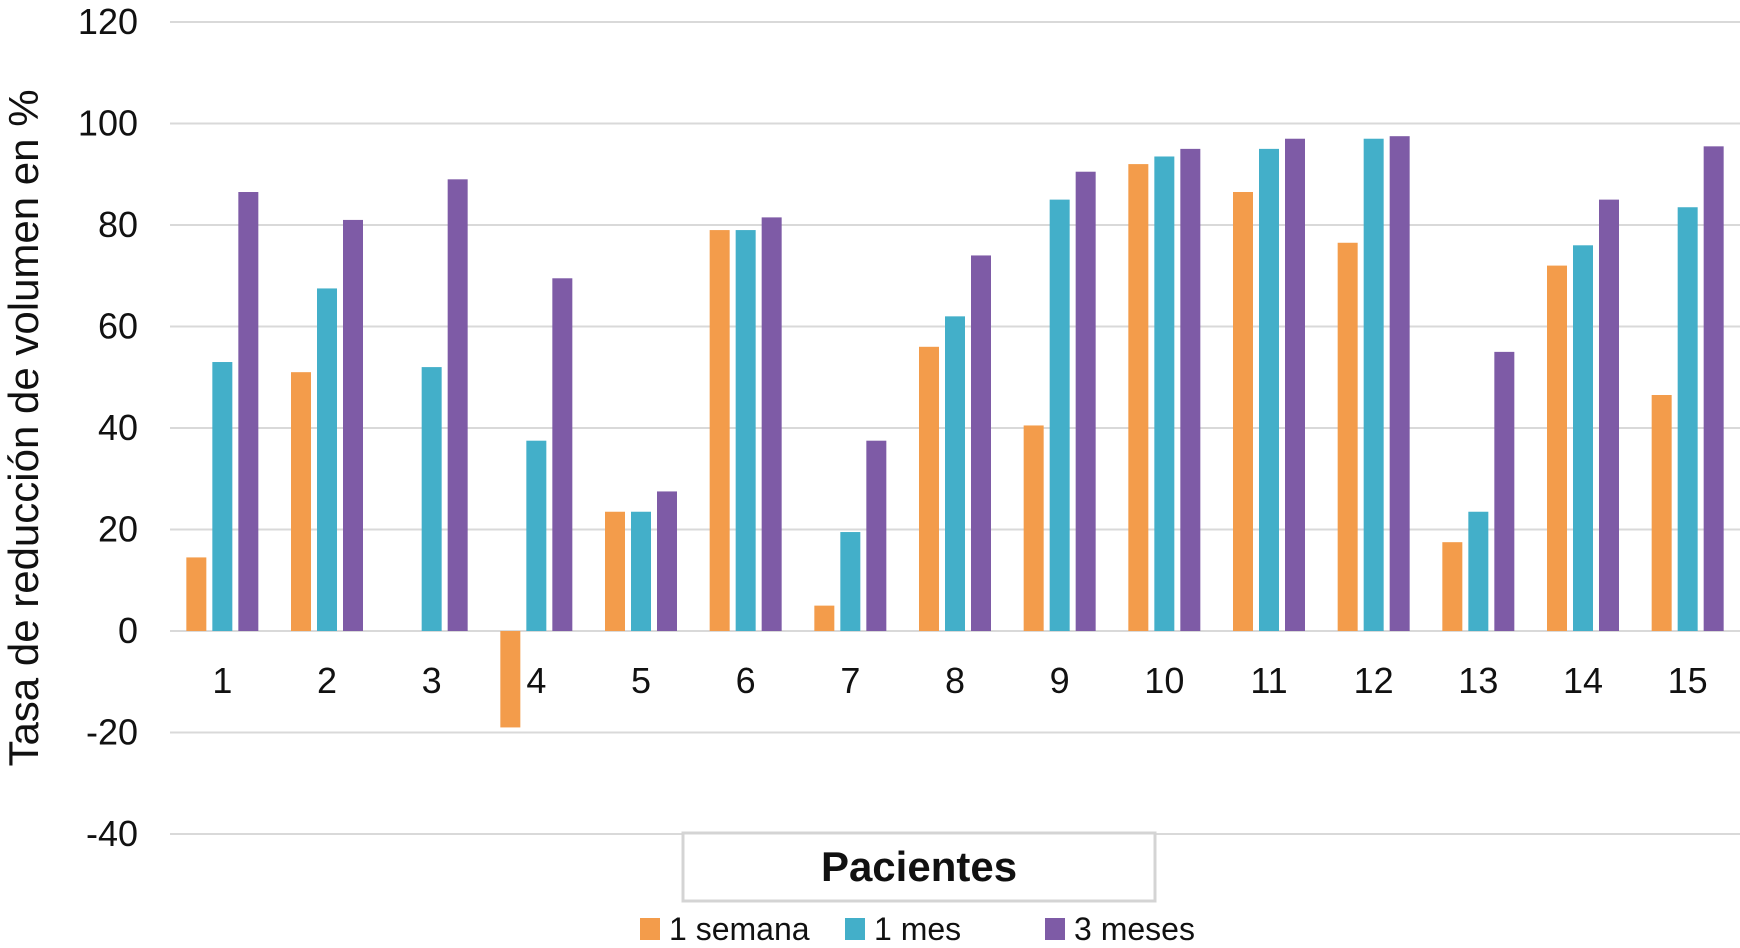  What do you see at coordinates (850, 680) in the screenshot?
I see `x-tick-label: 7` at bounding box center [850, 680].